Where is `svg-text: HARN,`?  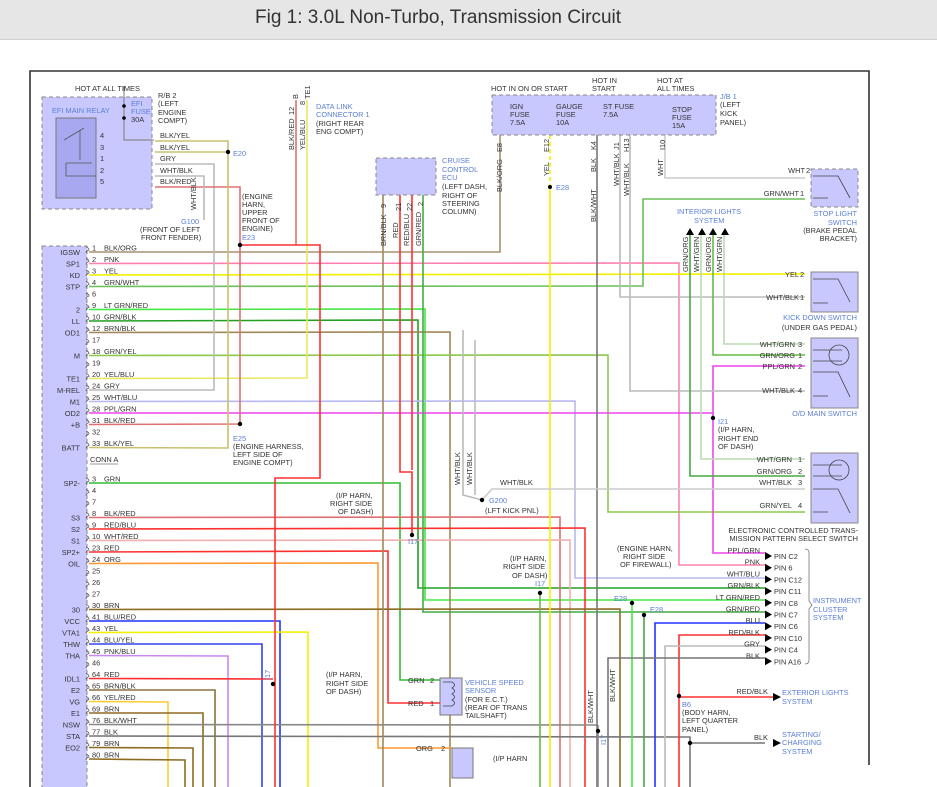
svg-text: HARN, is located at coordinates (253, 204).